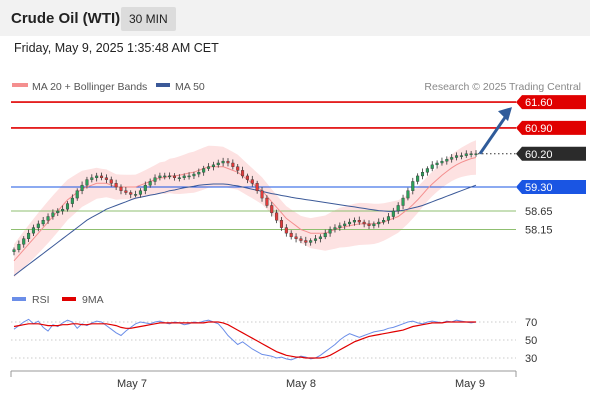 The height and width of the screenshot is (400, 590). Describe the element at coordinates (551, 165) in the screenshot. I see `level-labels: 61.60 60.90 60.20 59.30 58.65 58.15` at that location.